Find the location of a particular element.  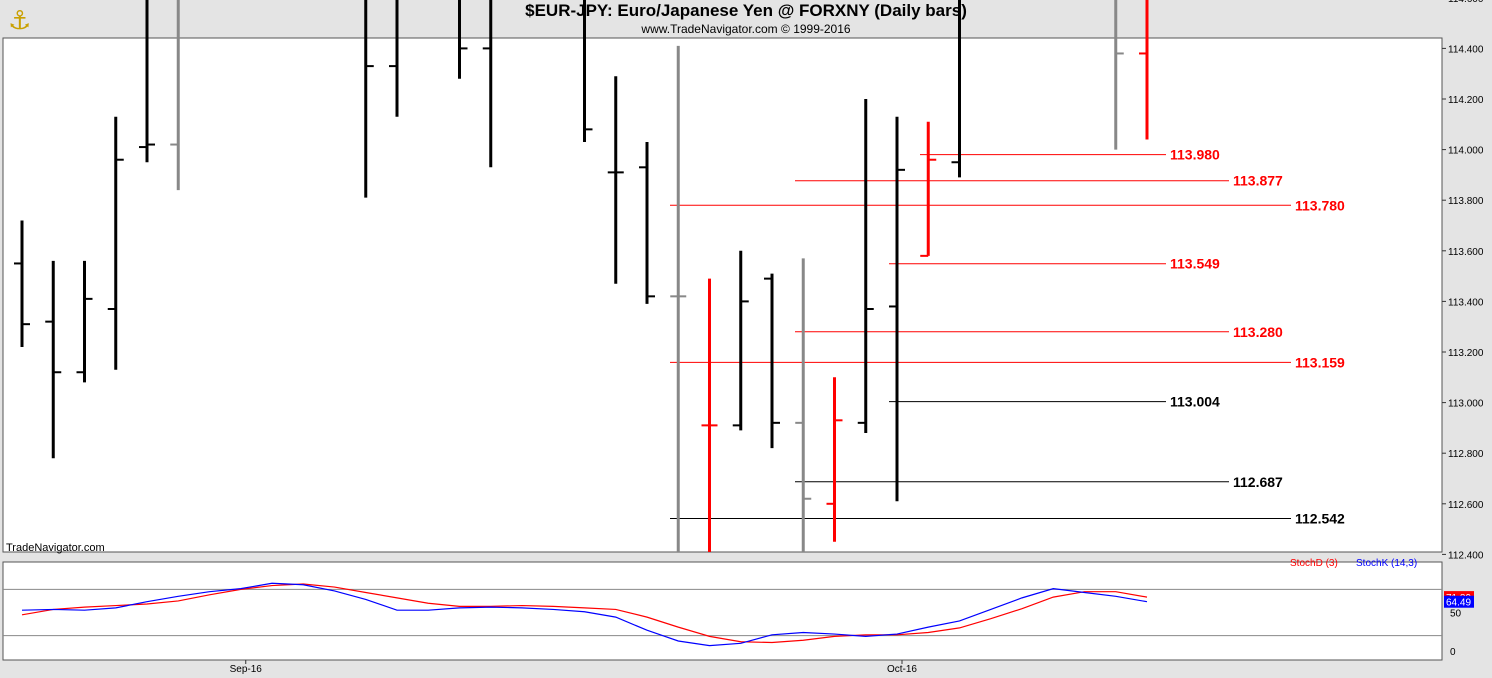

level-label: 112.542 is located at coordinates (1320, 518).